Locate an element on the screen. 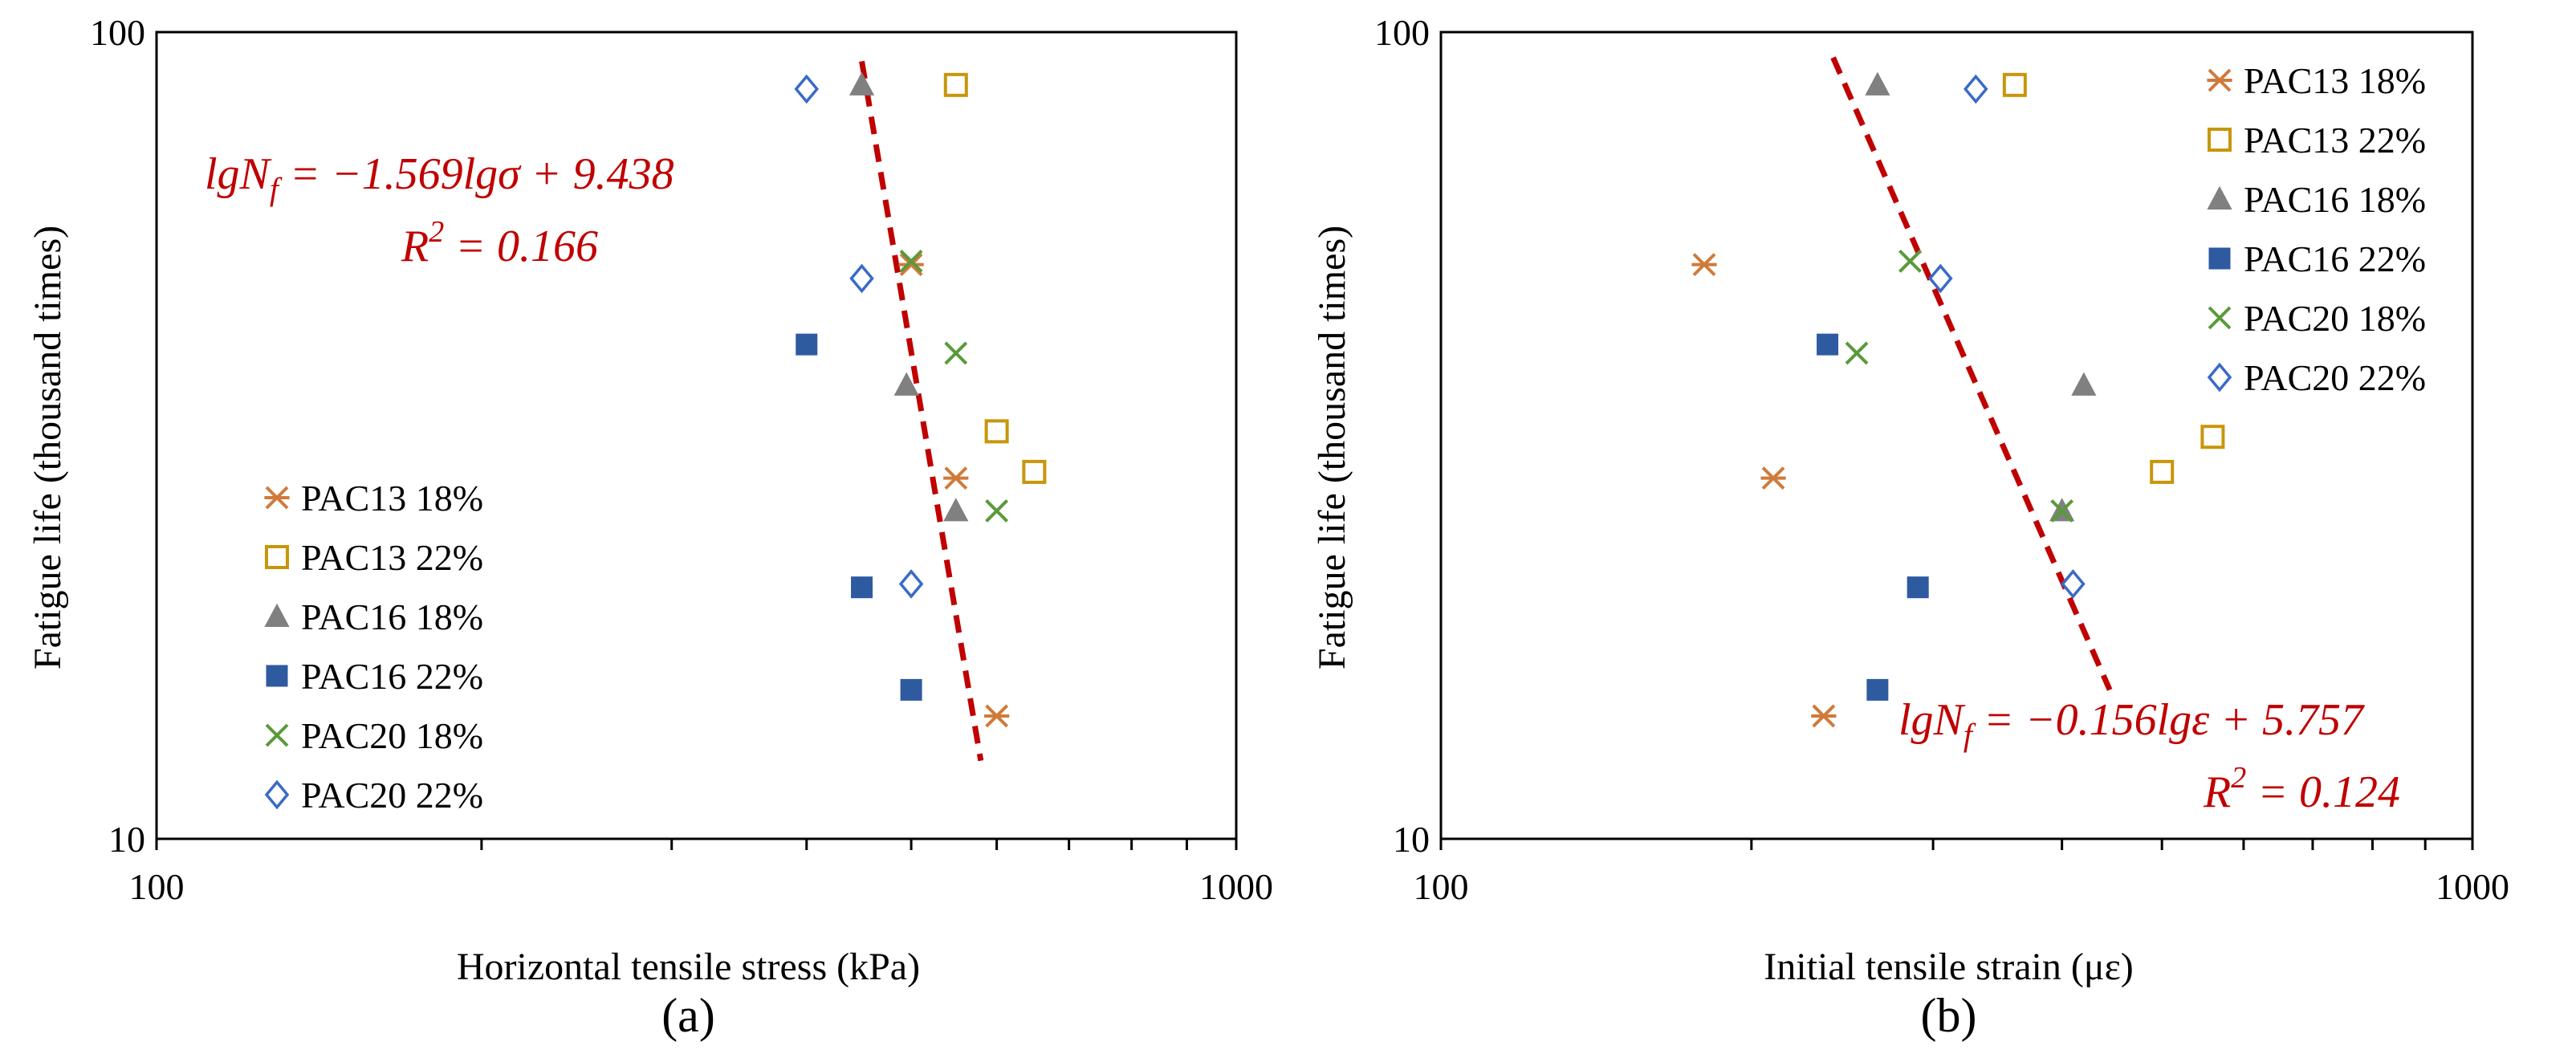  equation-line-2: R2 = 0.166 is located at coordinates (500, 243).